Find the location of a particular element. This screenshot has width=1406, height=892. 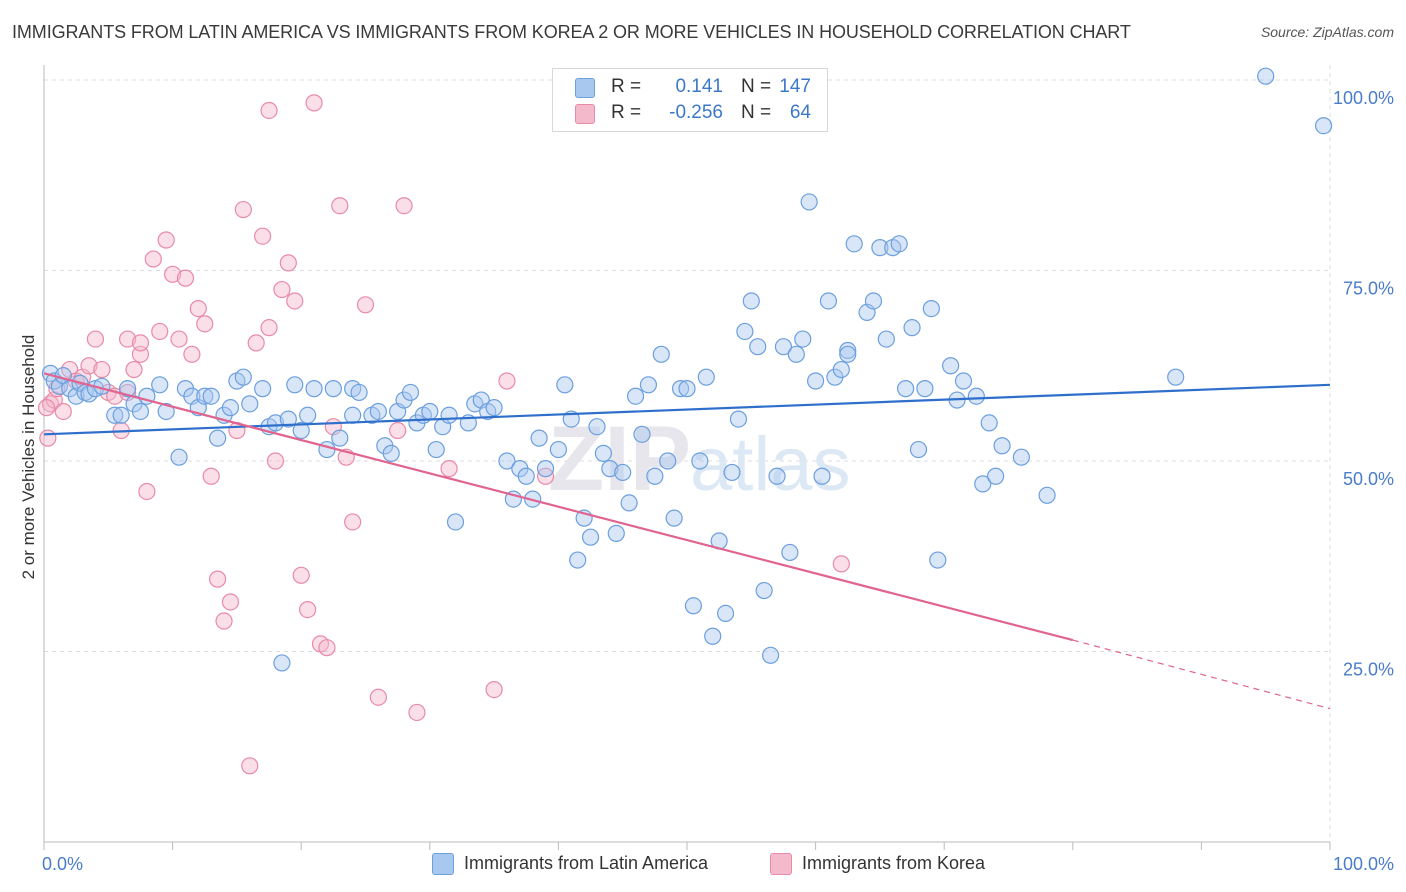

korea-trend-extension is located at coordinates (1201, 674).